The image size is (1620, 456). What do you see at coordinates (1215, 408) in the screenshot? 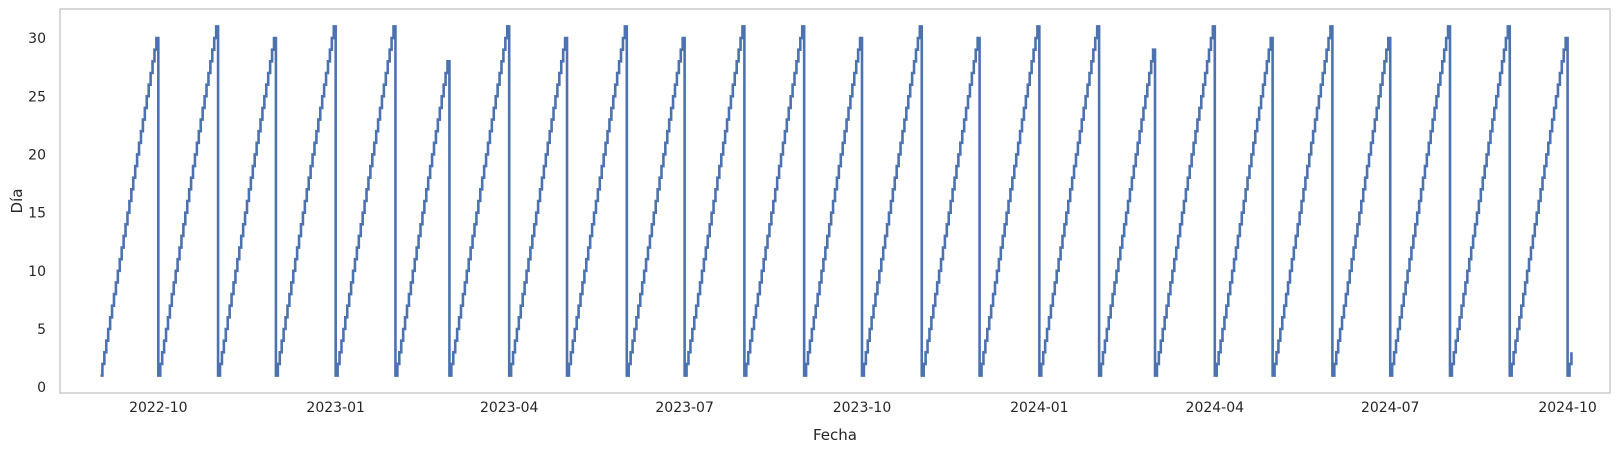
I see `x-tick-label: 2024-04` at bounding box center [1215, 408].